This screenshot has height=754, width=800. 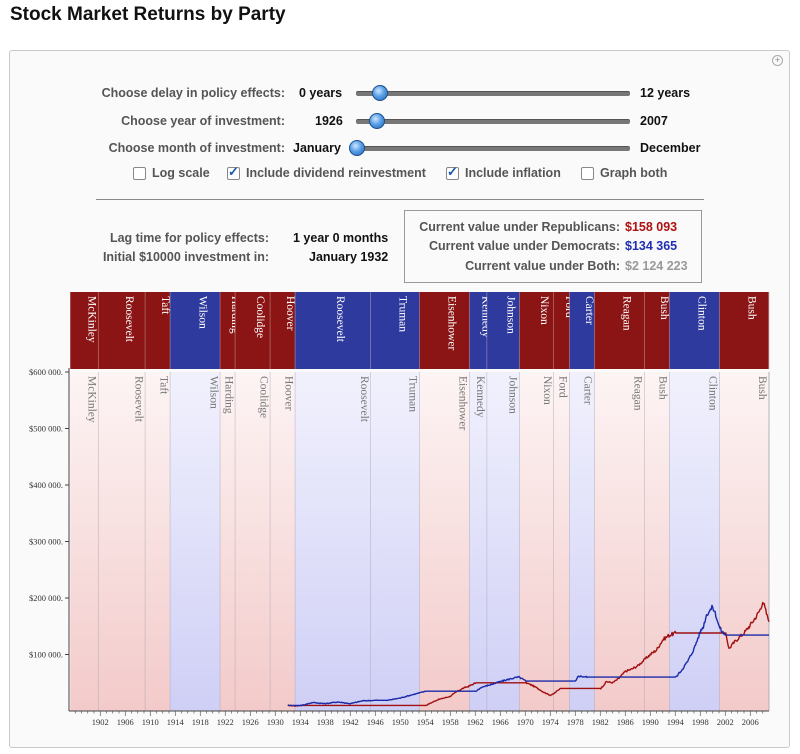 What do you see at coordinates (463, 403) in the screenshot?
I see `president-plot-label: Eisenhower` at bounding box center [463, 403].